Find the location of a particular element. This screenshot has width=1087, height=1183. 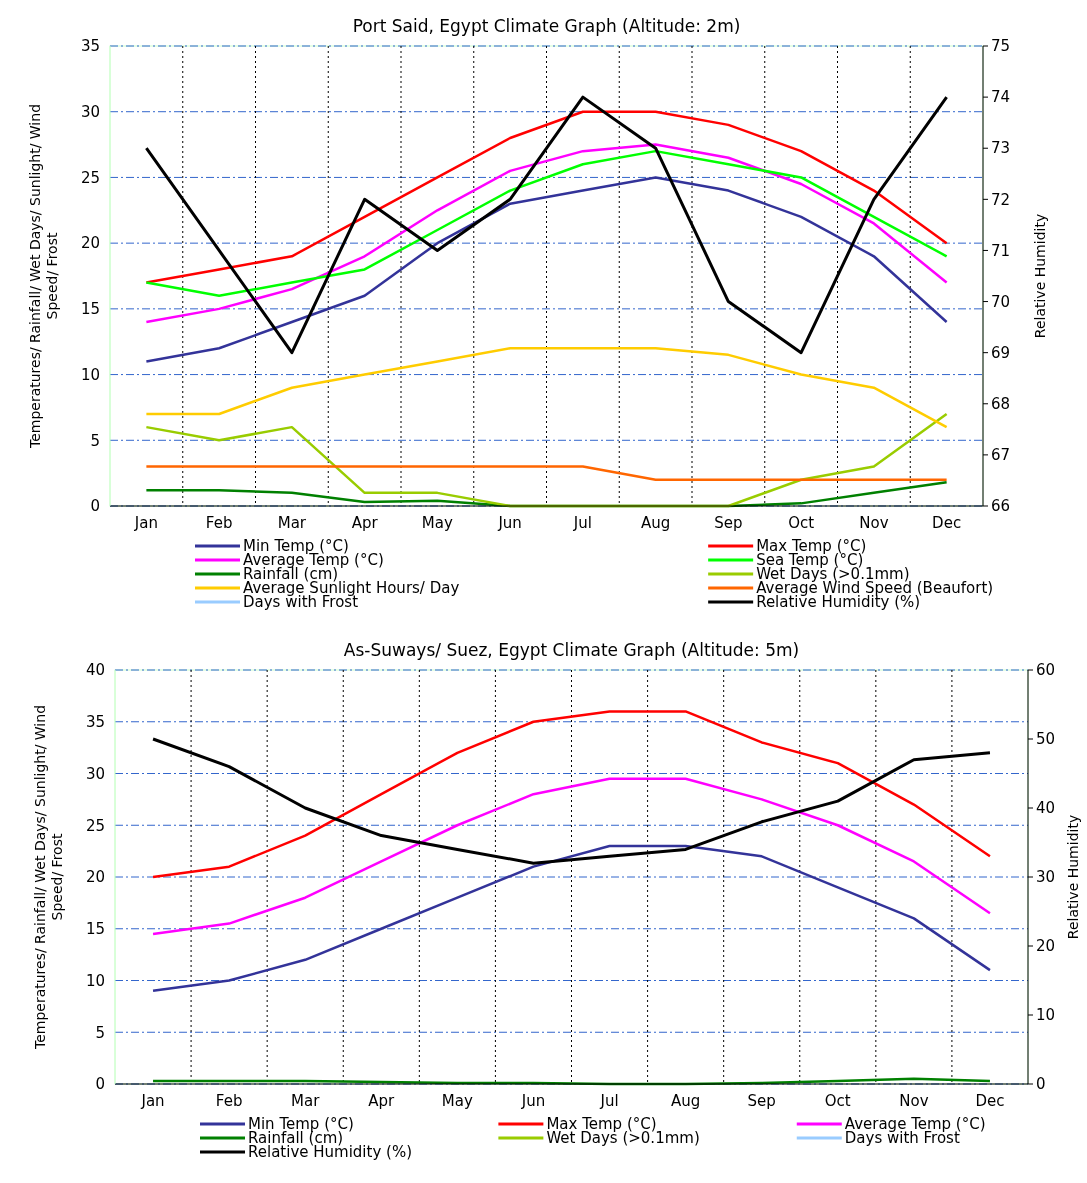

chart-title: Port Said, Egypt Climate Graph (Altitude: 2m) is located at coordinates (546, 26).